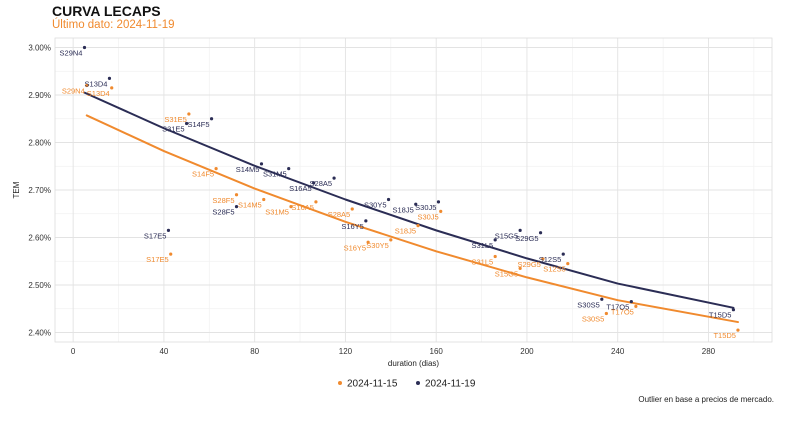  I want to click on point-label: S12S5, so click(550, 259).